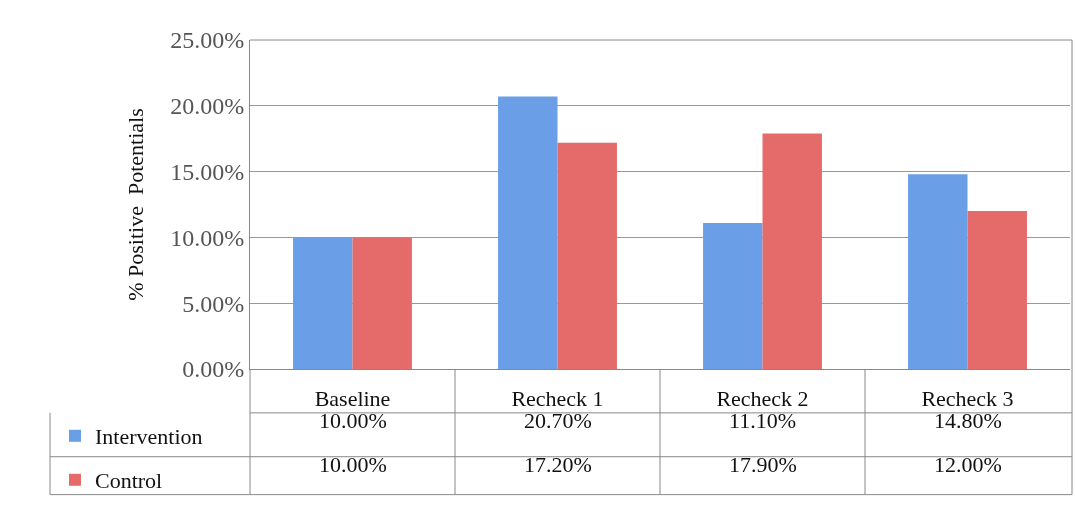 This screenshot has height=505, width=1075. Describe the element at coordinates (763, 464) in the screenshot. I see `data-label: 17.90%` at that location.